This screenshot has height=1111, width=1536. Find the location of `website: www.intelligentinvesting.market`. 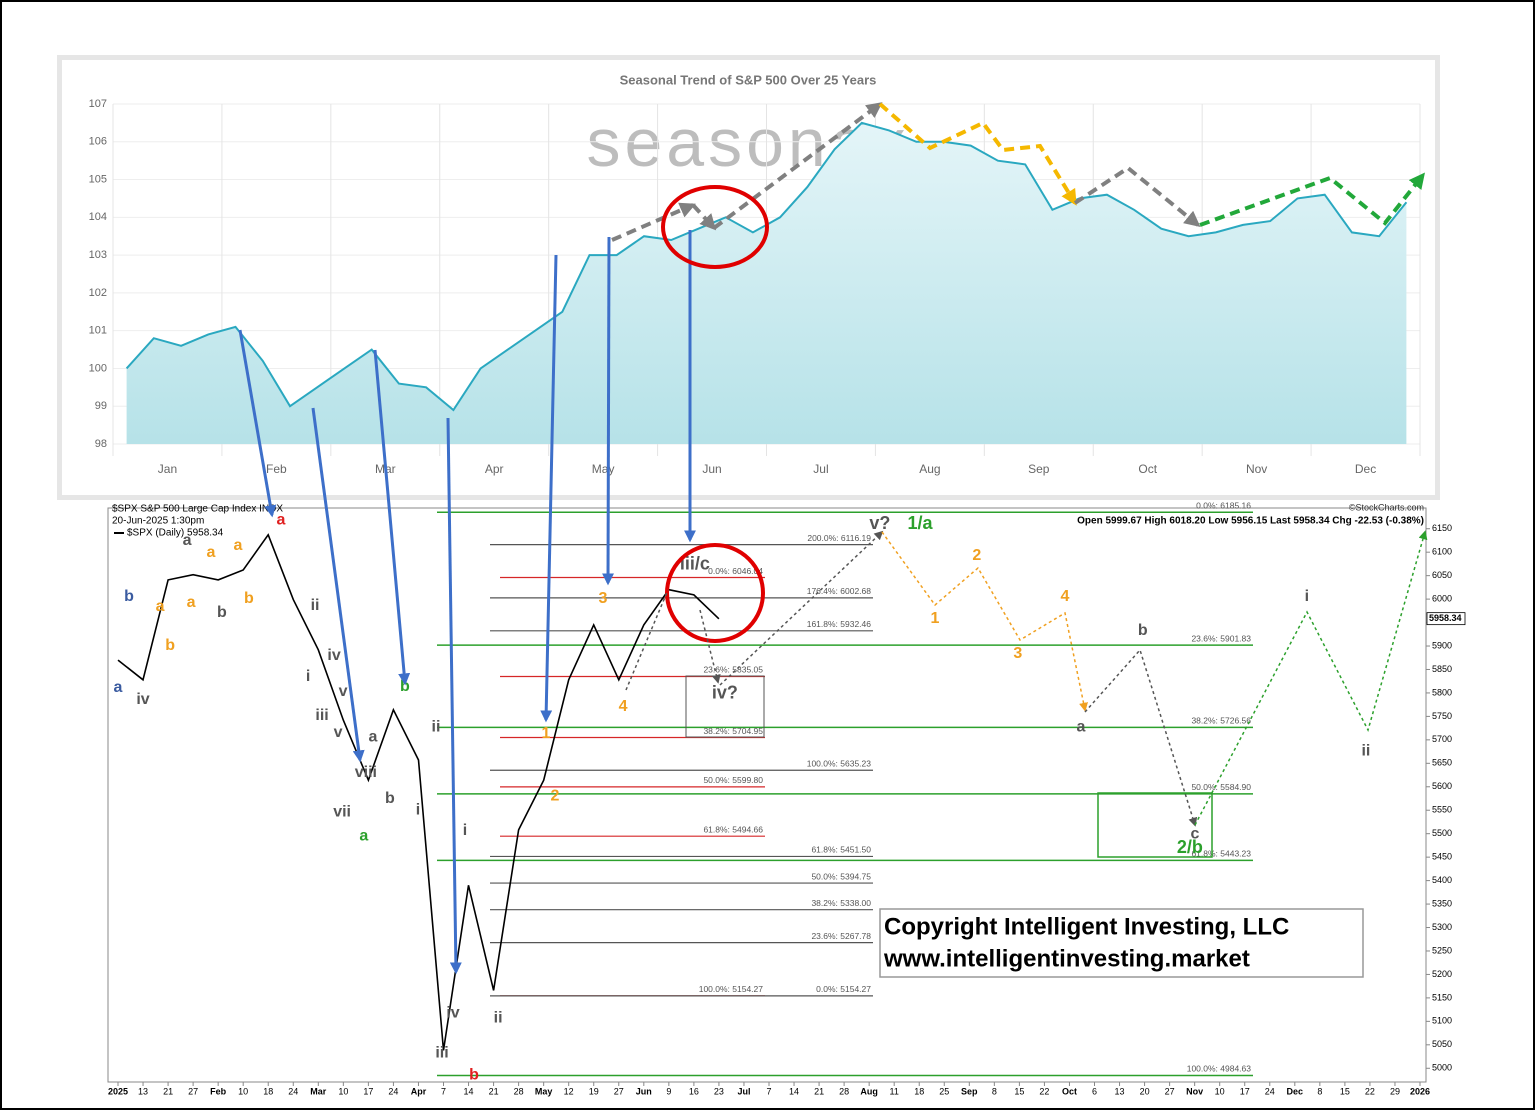

website: www.intelligentinvesting.market is located at coordinates (1066, 958).